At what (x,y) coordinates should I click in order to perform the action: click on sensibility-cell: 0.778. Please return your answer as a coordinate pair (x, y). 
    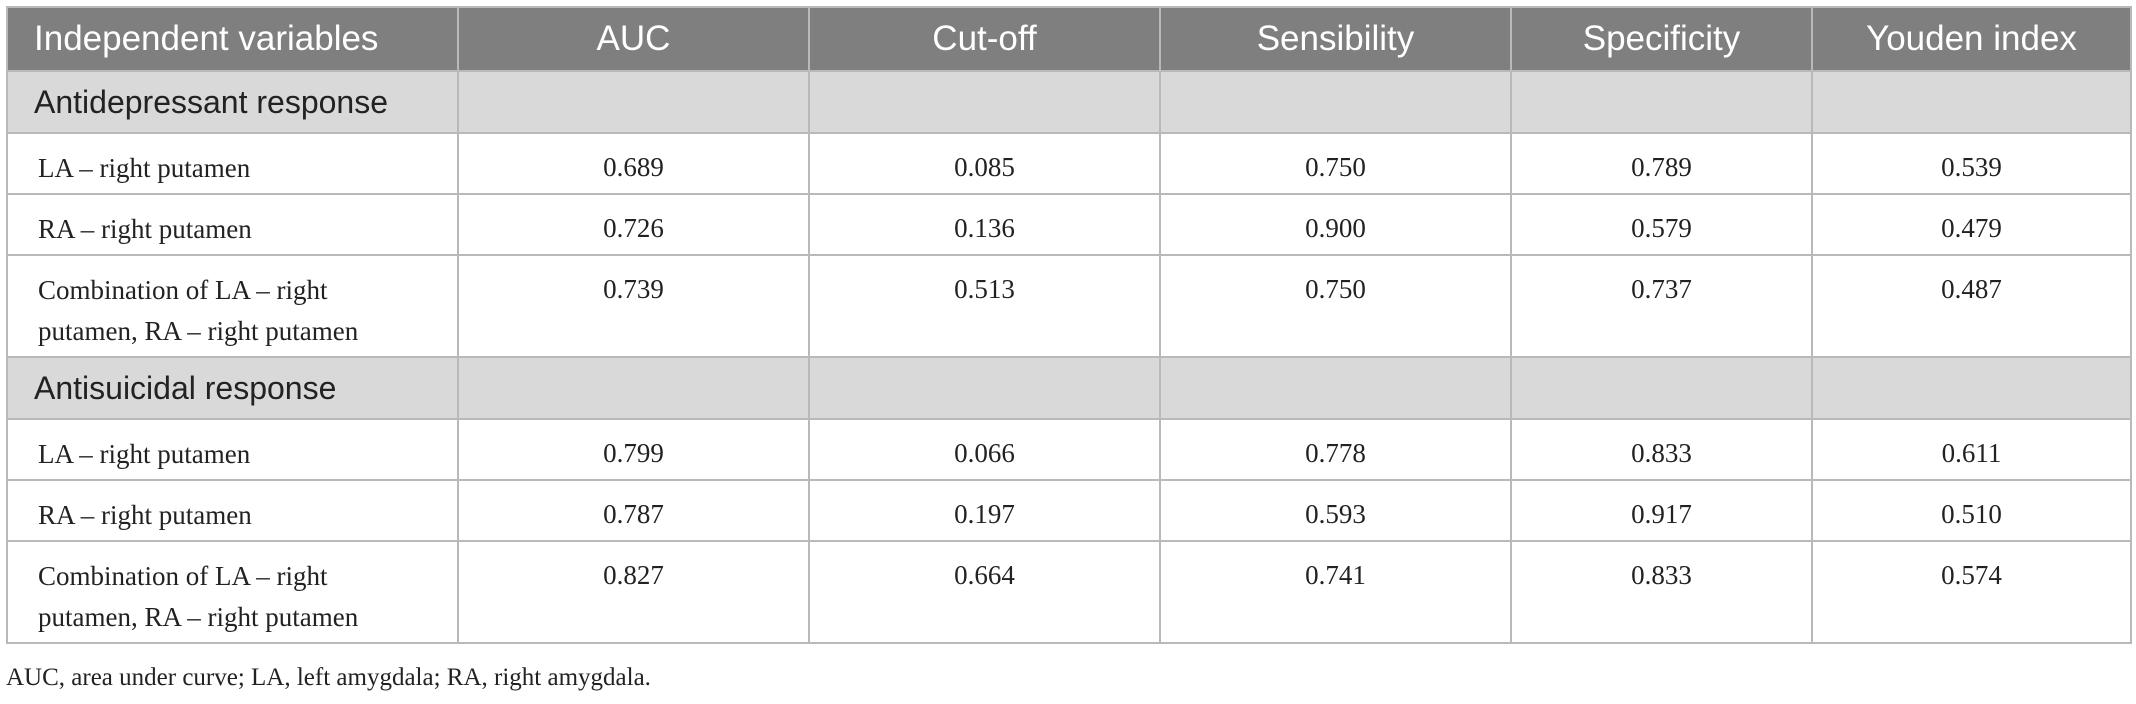
    Looking at the image, I should click on (1335, 449).